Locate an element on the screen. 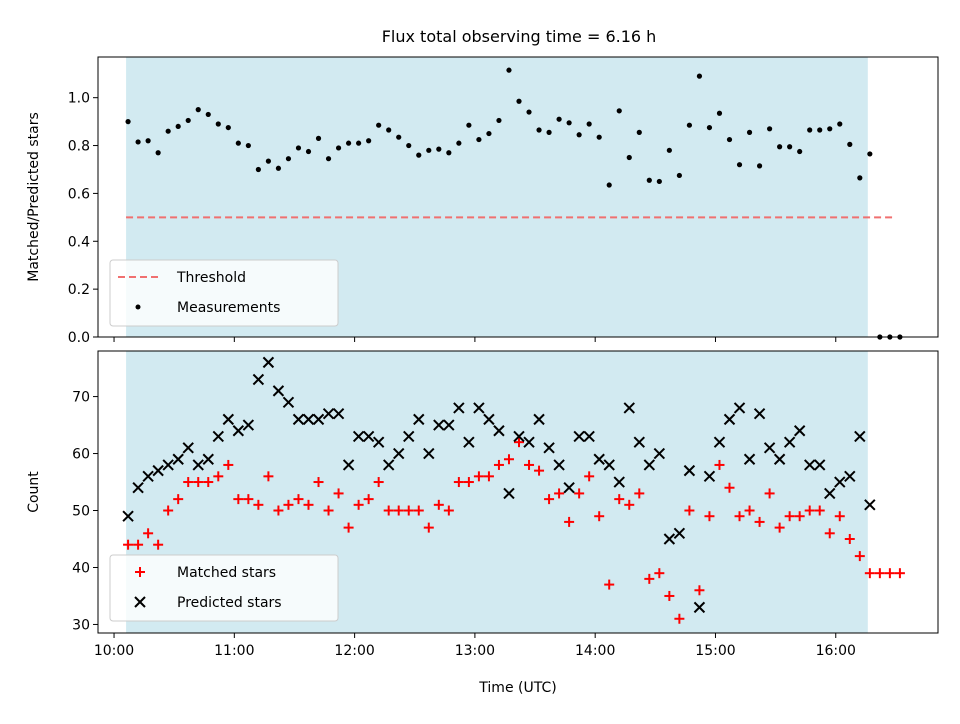 This screenshot has width=960, height=724. count-legend-box is located at coordinates (224, 588).